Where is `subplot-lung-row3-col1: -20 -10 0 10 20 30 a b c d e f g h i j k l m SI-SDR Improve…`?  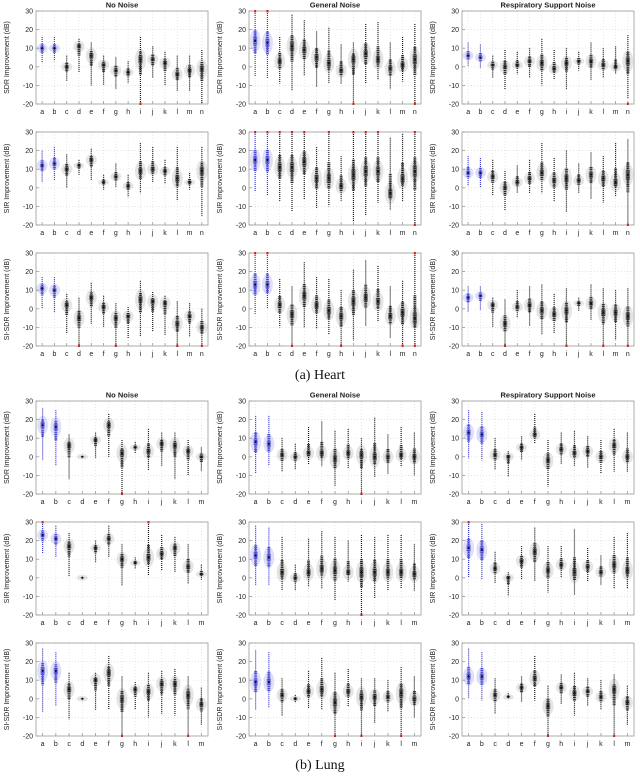 subplot-lung-row3-col1: -20 -10 0 10 20 30 a b c d e f g h i j k l m SI-SDR Improve… is located at coordinates (106, 692).